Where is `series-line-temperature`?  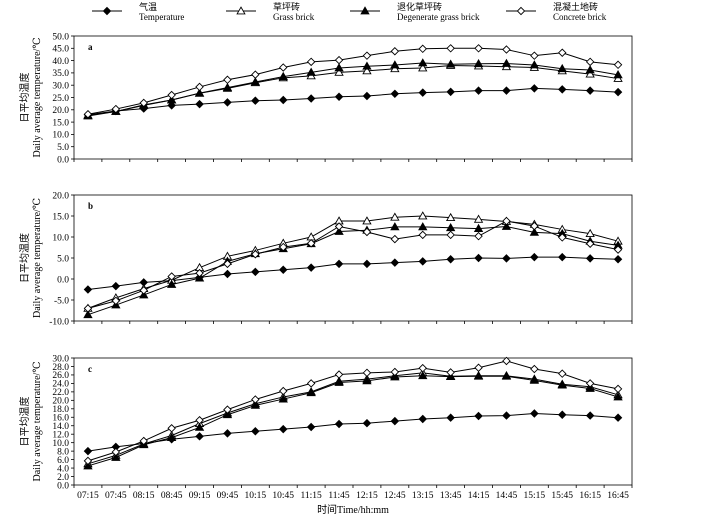 series-line-temperature is located at coordinates (353, 273).